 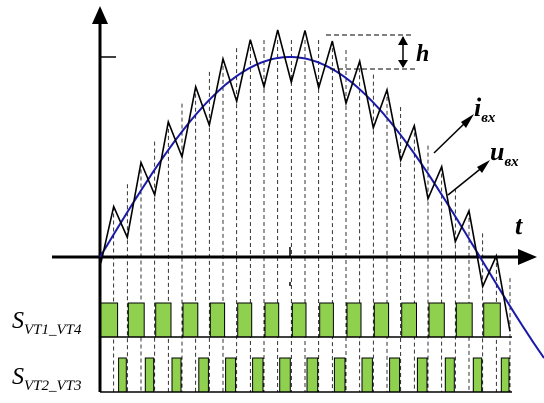 I want to click on y-axis-arrow, so click(x=100, y=15).